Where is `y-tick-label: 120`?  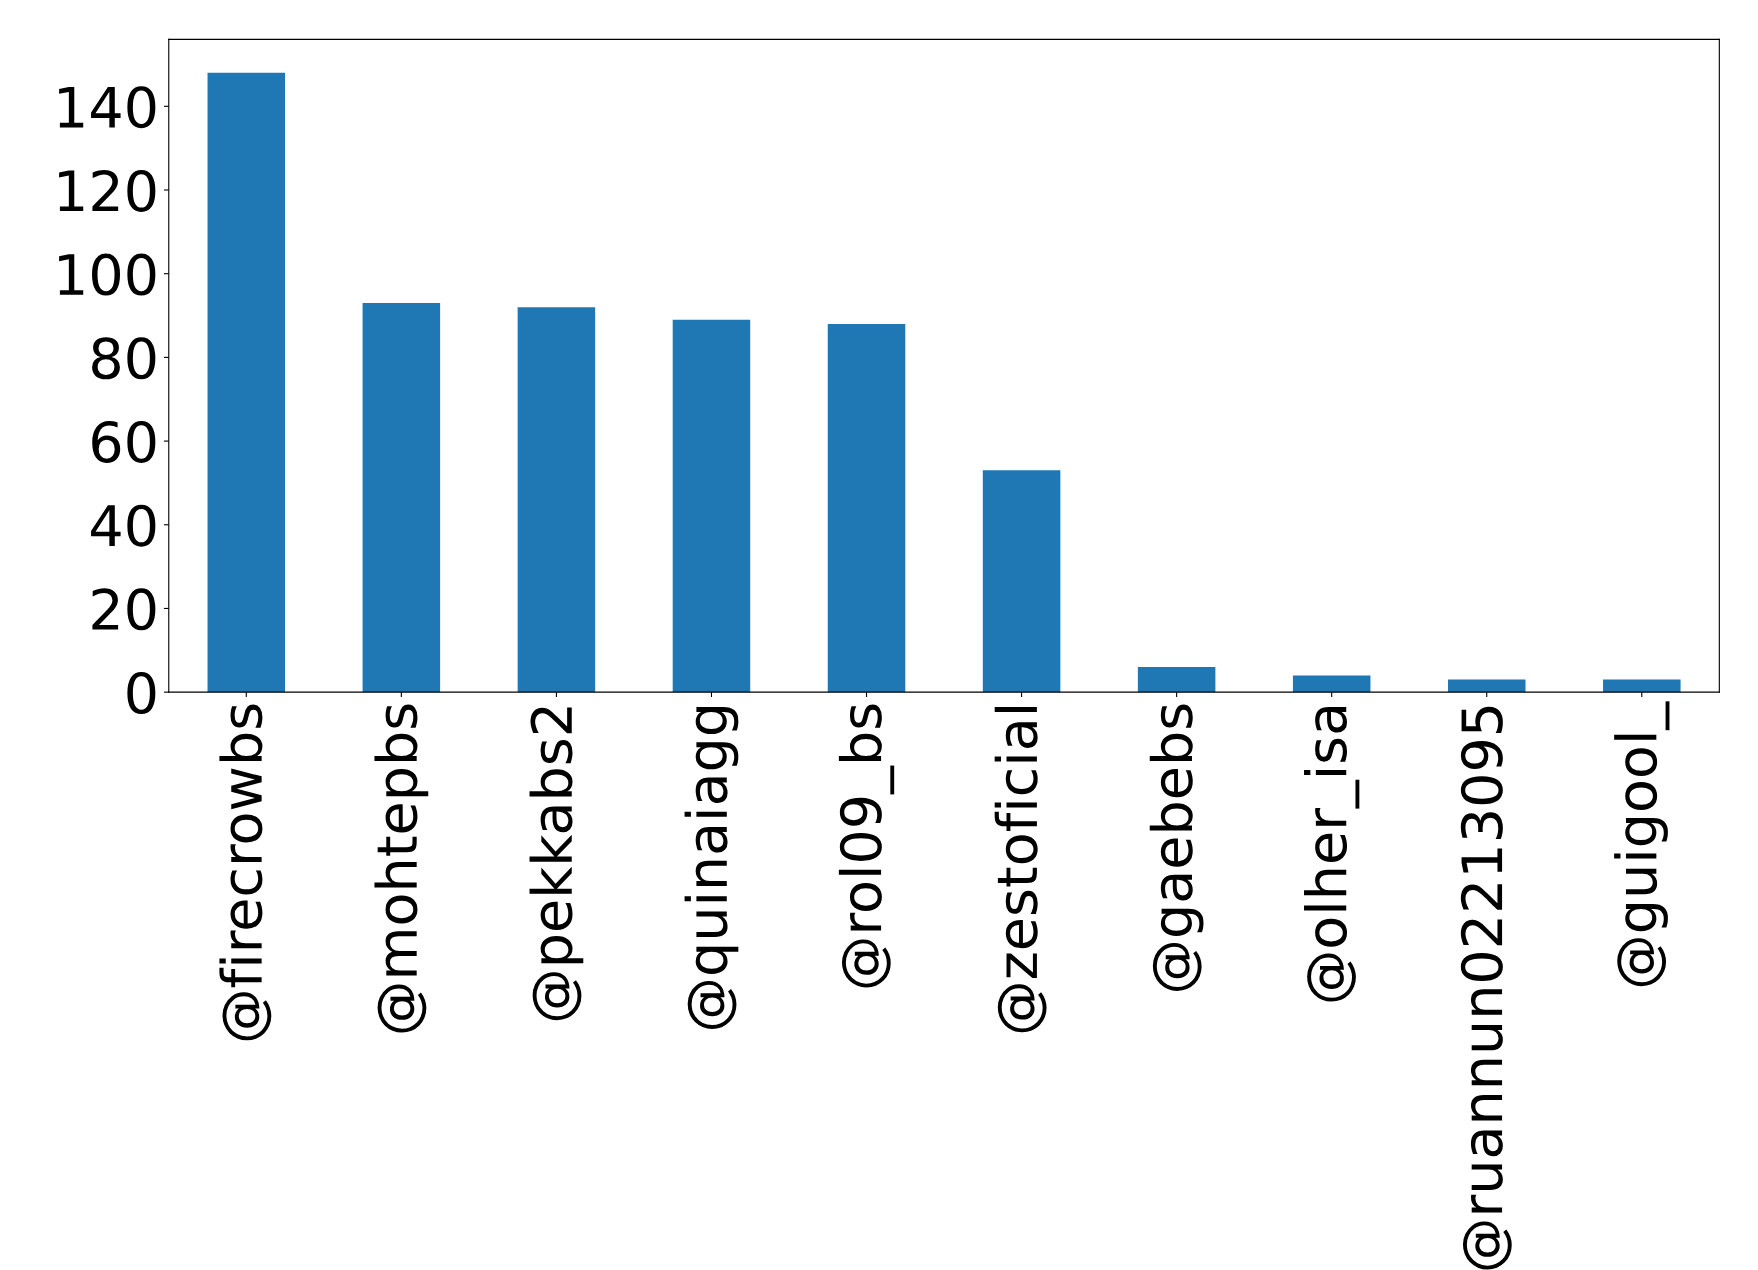
y-tick-label: 120 is located at coordinates (107, 190).